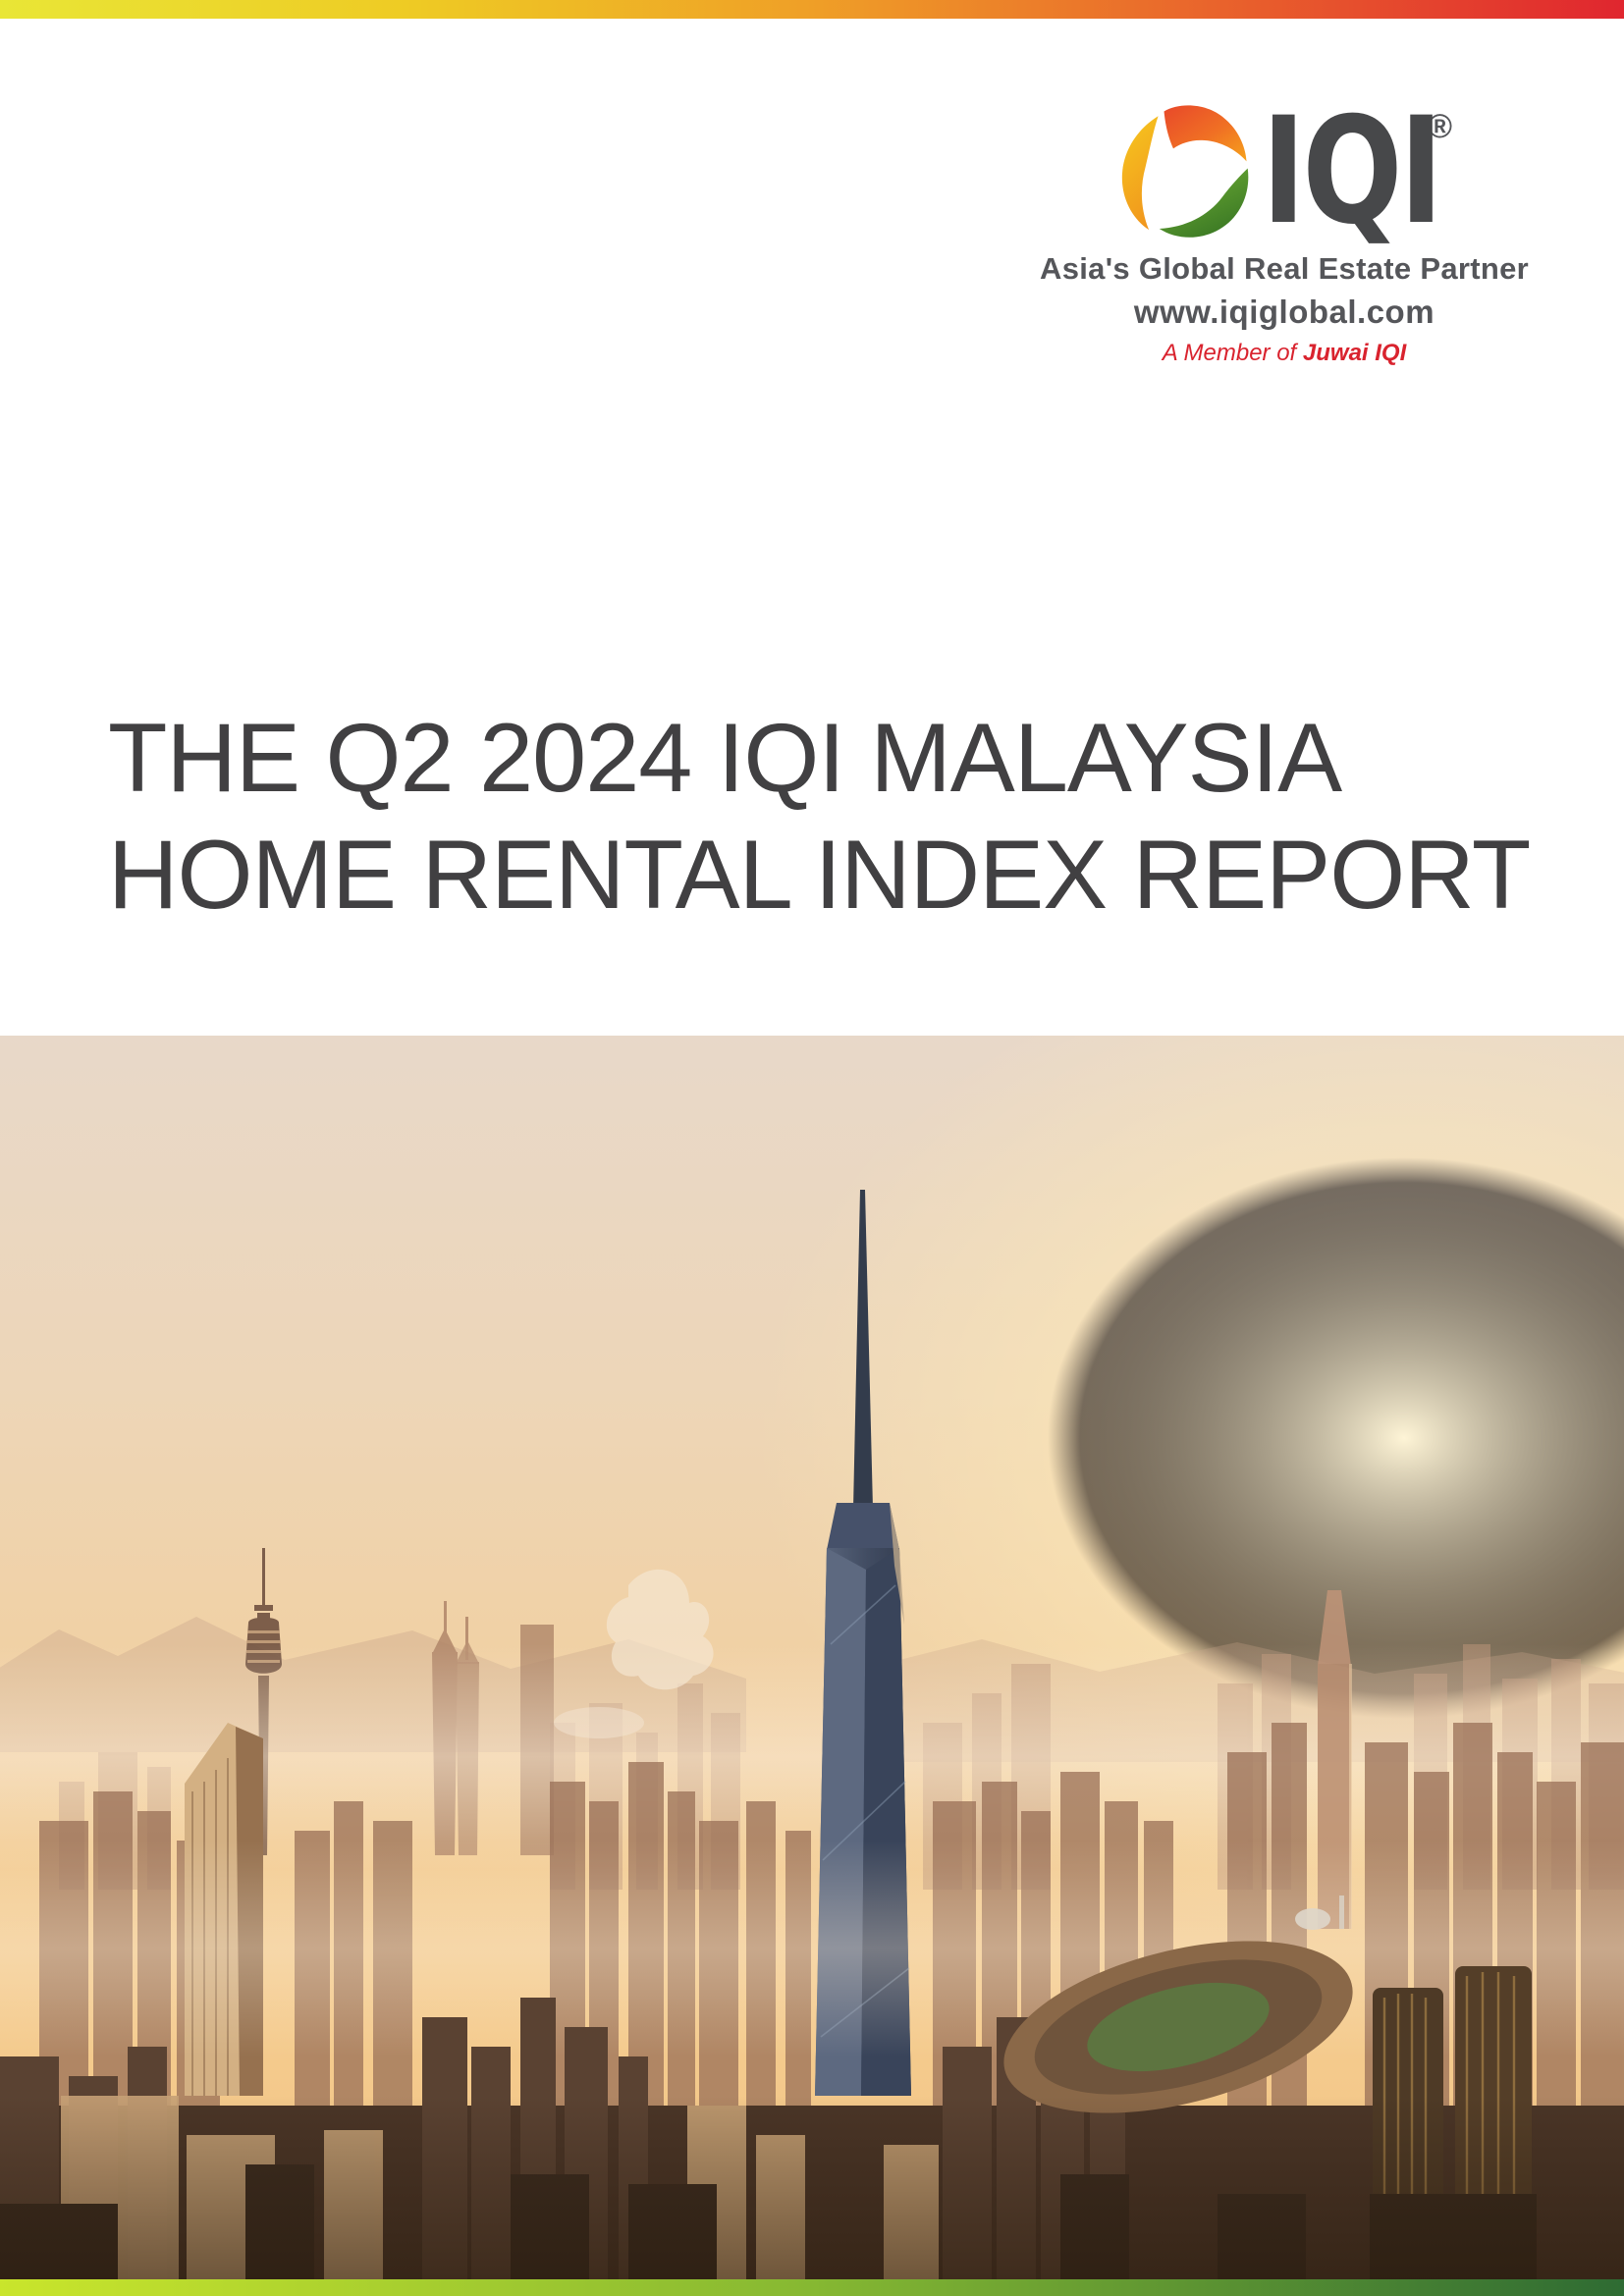  Describe the element at coordinates (1354, 353) in the screenshot. I see `membership-brand: Juwai IQI` at that location.